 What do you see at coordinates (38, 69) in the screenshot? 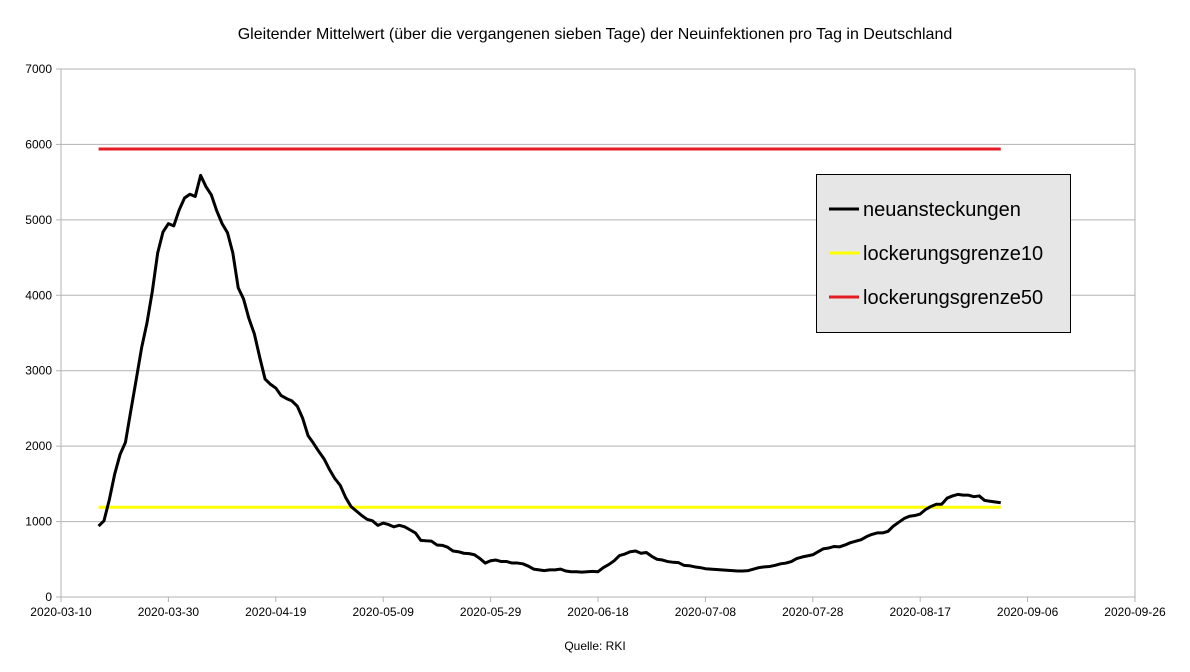
I see `y-tick-label: 7000` at bounding box center [38, 69].